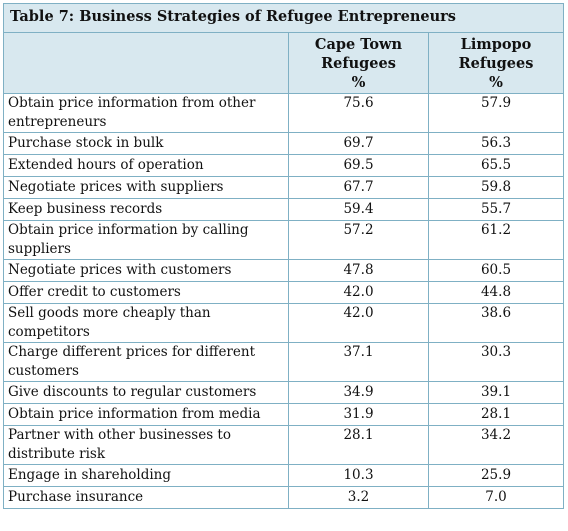 The image size is (568, 531). I want to click on limpopo-value: 56.3, so click(496, 143).